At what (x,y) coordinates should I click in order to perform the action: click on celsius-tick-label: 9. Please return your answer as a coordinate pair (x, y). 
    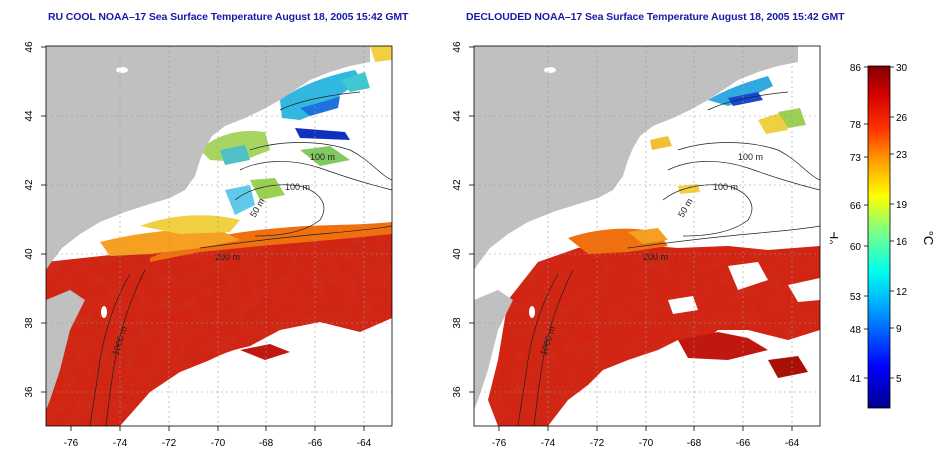
    Looking at the image, I should click on (899, 329).